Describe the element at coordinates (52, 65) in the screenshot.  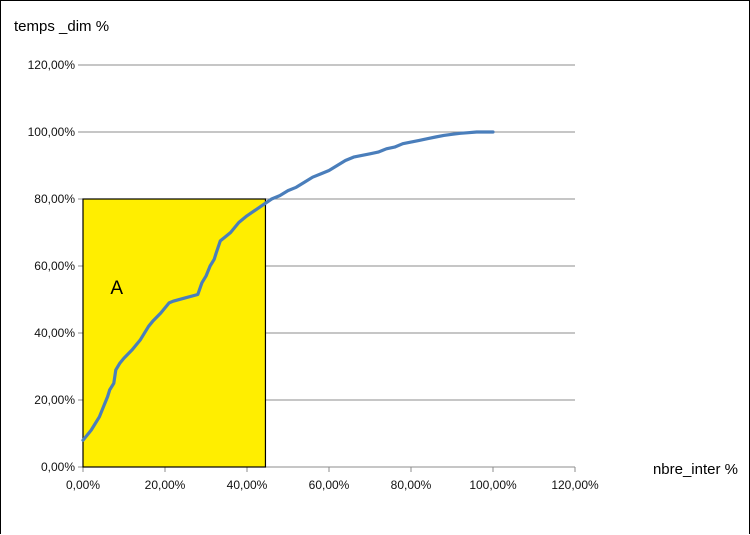
I see `y-tick-label: 120,00%` at that location.